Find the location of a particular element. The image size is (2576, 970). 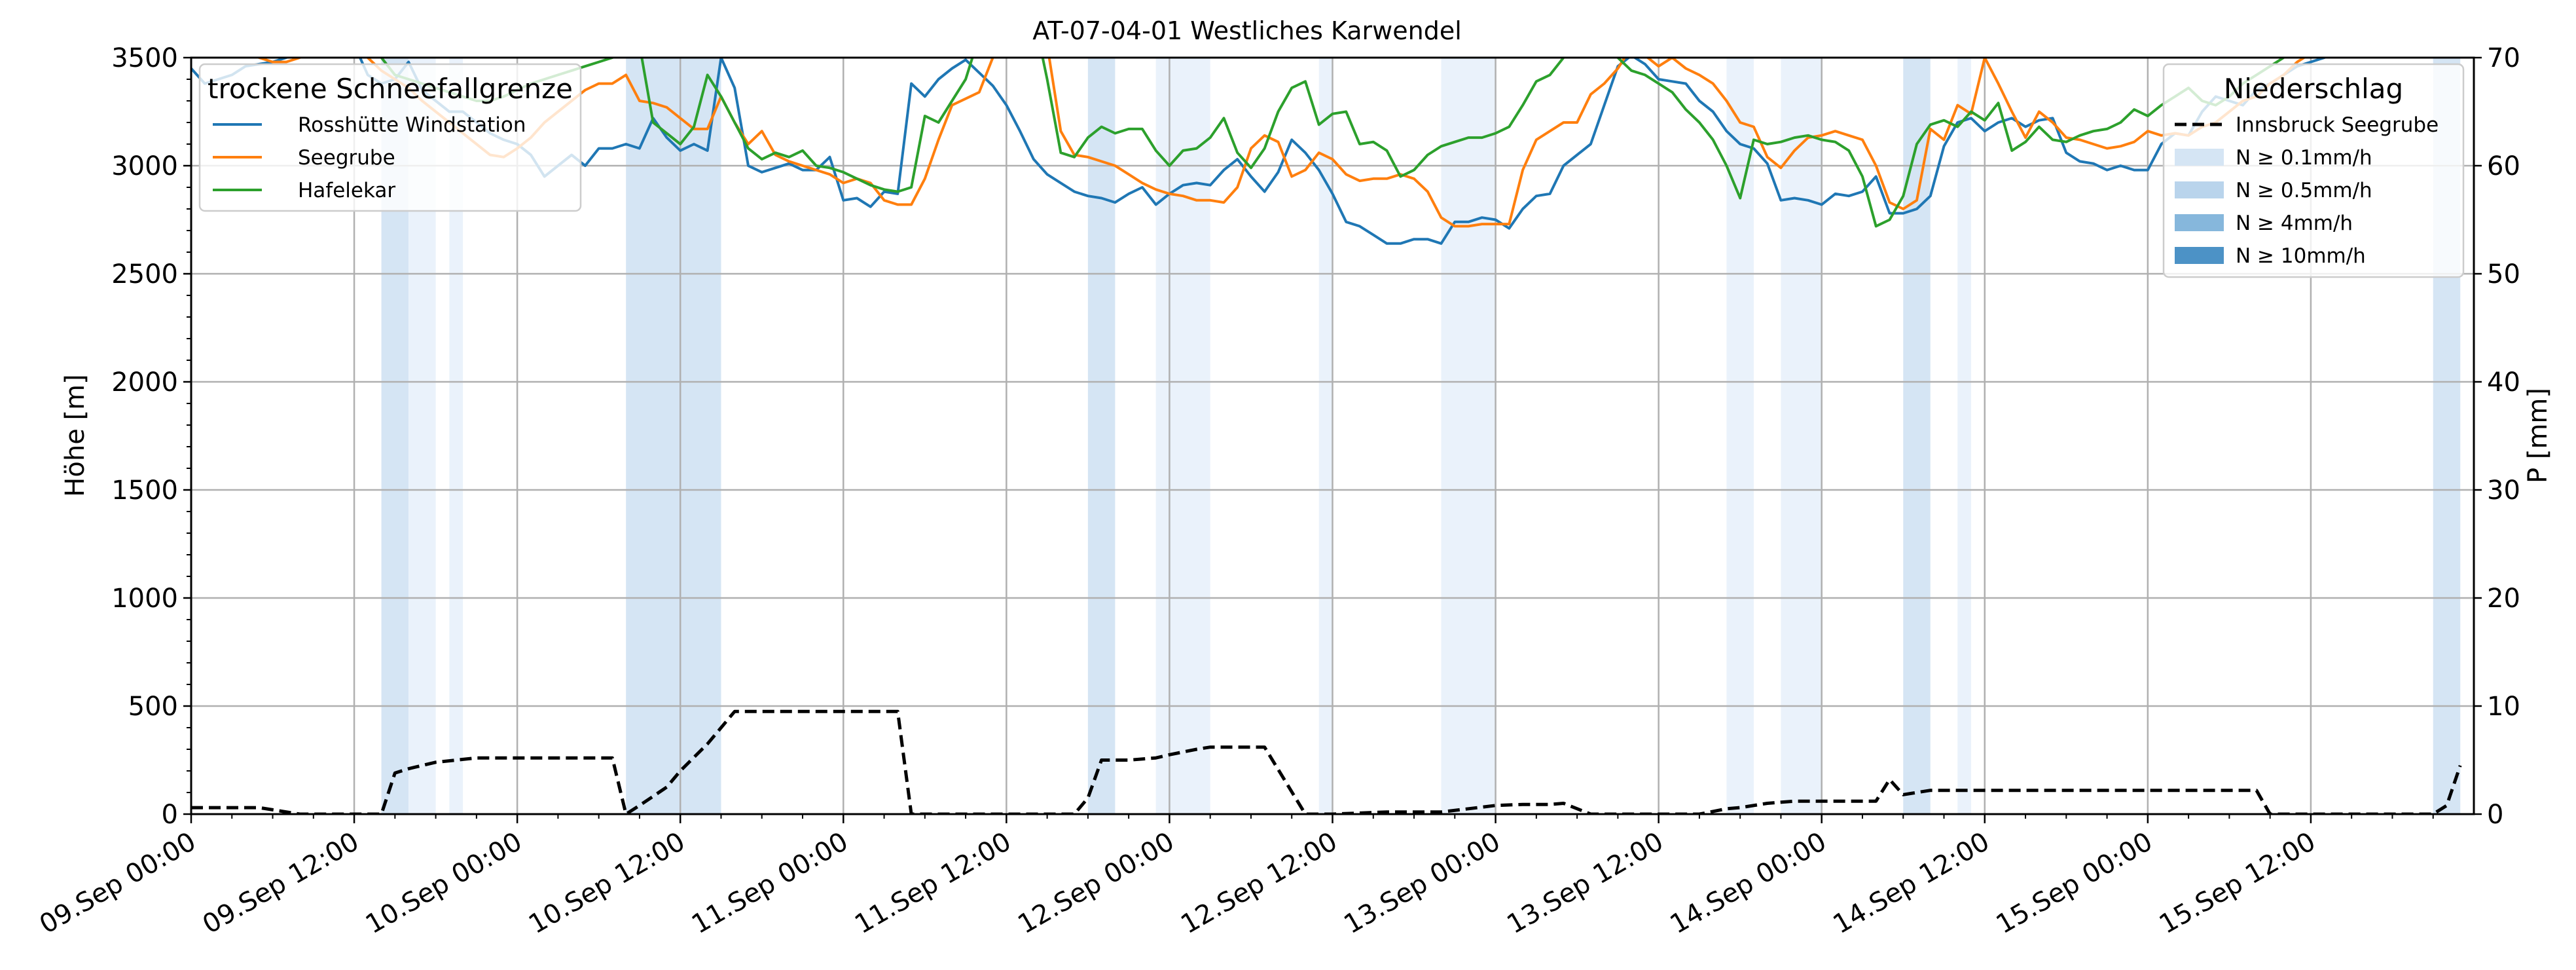

y2-tick-label-3: 30 is located at coordinates (2503, 491).